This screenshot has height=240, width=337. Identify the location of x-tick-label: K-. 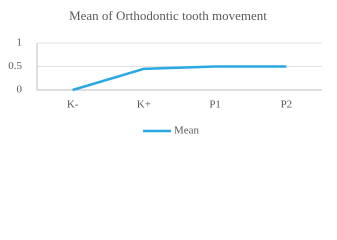
(73, 105).